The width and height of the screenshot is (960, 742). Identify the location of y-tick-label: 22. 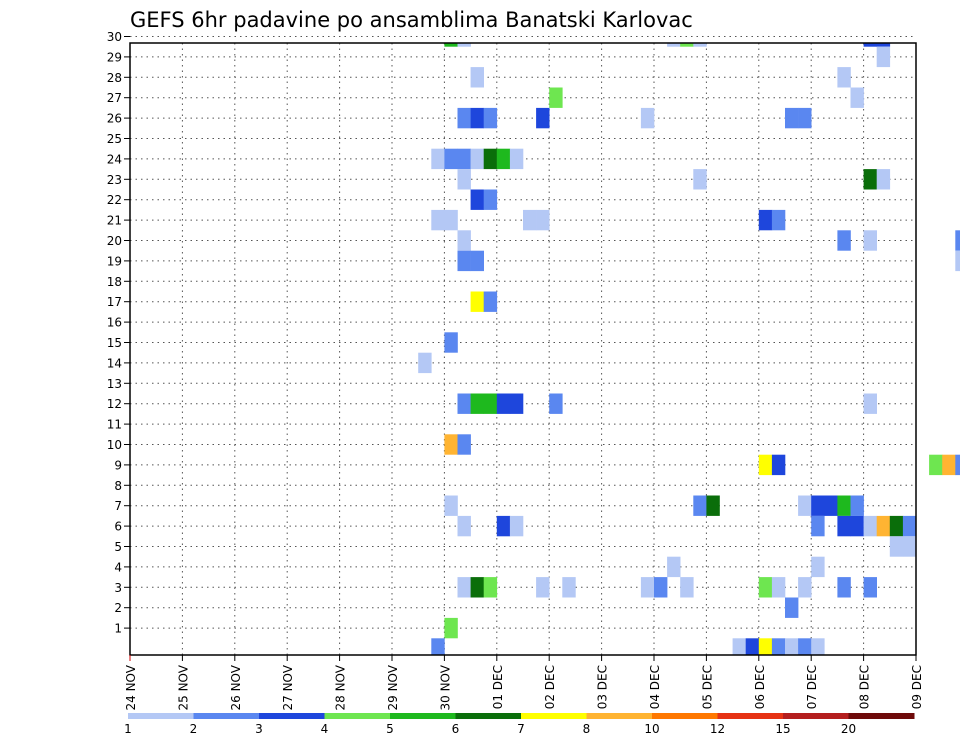
(114, 200).